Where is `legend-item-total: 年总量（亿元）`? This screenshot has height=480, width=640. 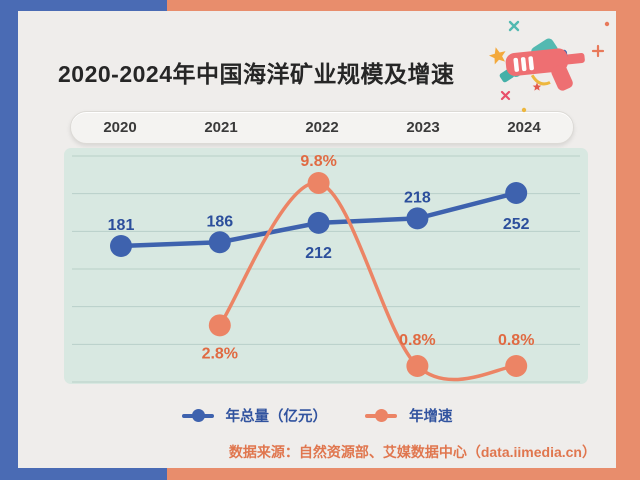 legend-item-total: 年总量（亿元） is located at coordinates (254, 415).